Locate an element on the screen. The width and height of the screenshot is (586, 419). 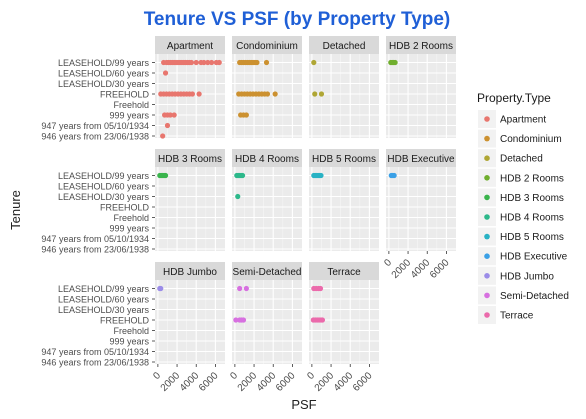
legend-label: HDB Jumbo is located at coordinates (527, 276).